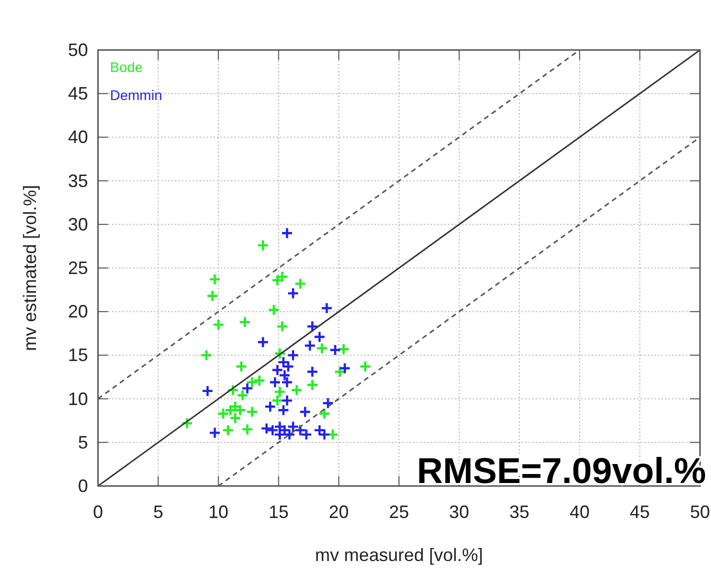 The width and height of the screenshot is (711, 574). I want to click on y-tick-label: 35, so click(78, 180).